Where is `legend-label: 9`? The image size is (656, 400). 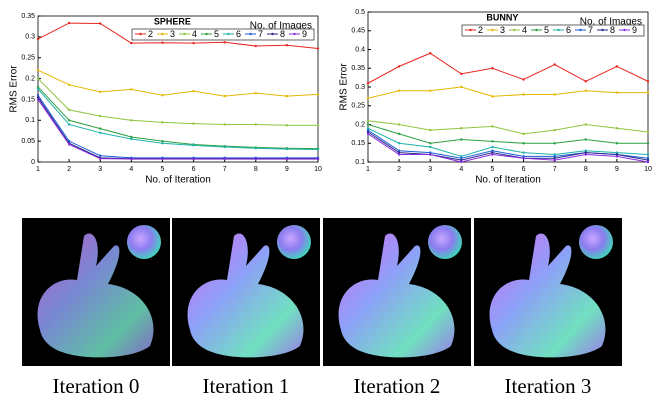 legend-label: 9 is located at coordinates (634, 30).